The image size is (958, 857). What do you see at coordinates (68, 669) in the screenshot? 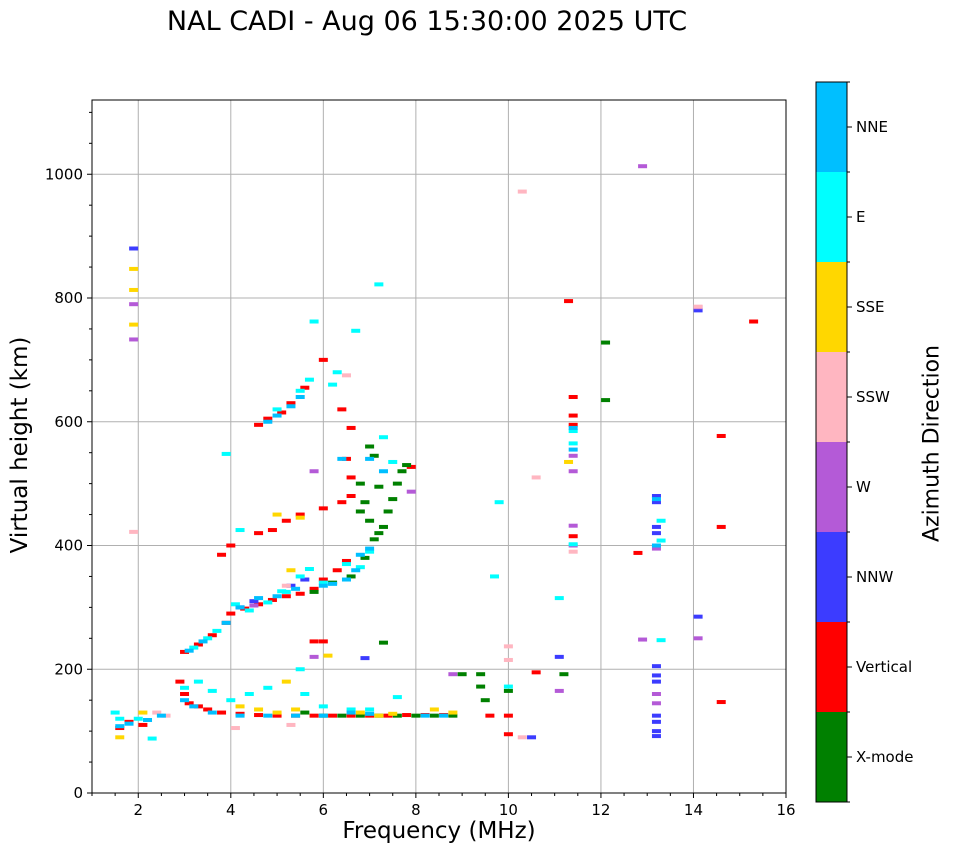
I see `y-tick-label: 200` at bounding box center [68, 669].